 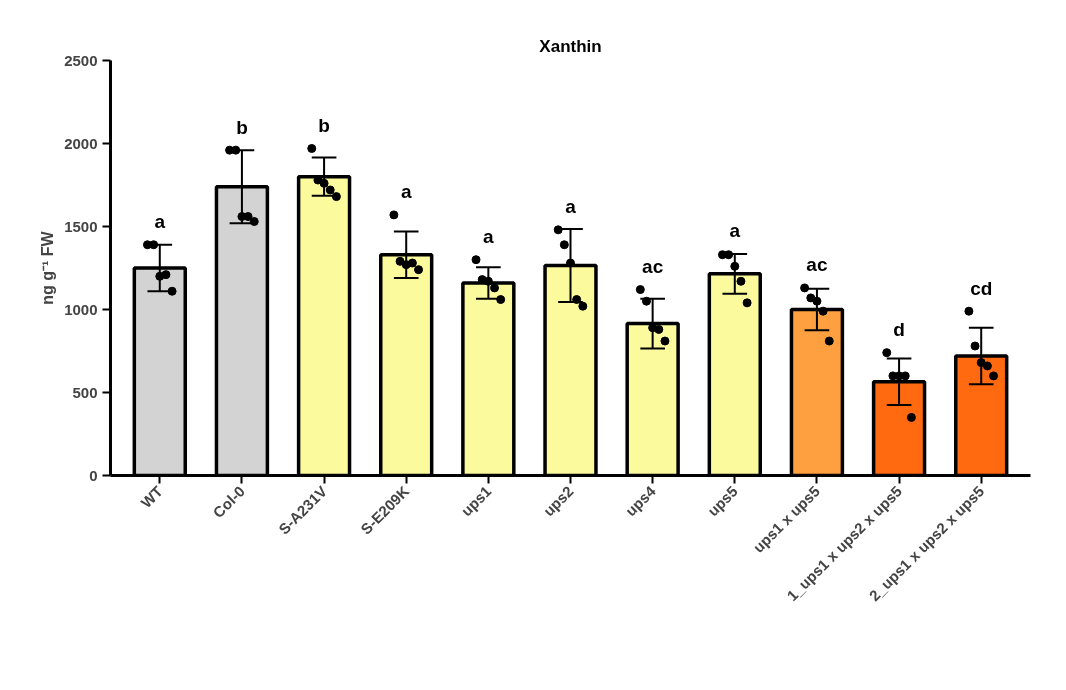 I want to click on y-tick-label: 2500, so click(x=81, y=60).